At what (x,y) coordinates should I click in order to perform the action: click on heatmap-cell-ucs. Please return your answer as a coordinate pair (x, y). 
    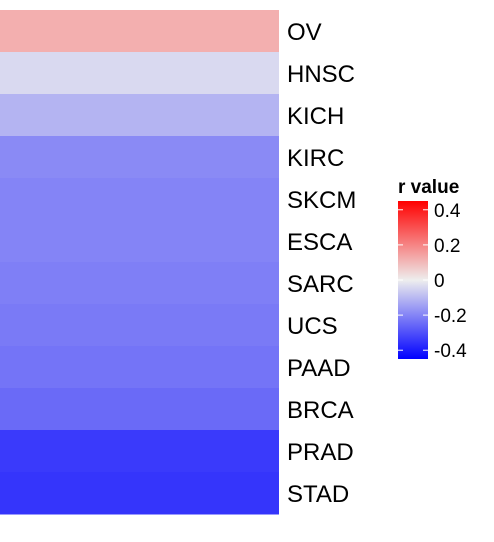
    Looking at the image, I should click on (139, 325).